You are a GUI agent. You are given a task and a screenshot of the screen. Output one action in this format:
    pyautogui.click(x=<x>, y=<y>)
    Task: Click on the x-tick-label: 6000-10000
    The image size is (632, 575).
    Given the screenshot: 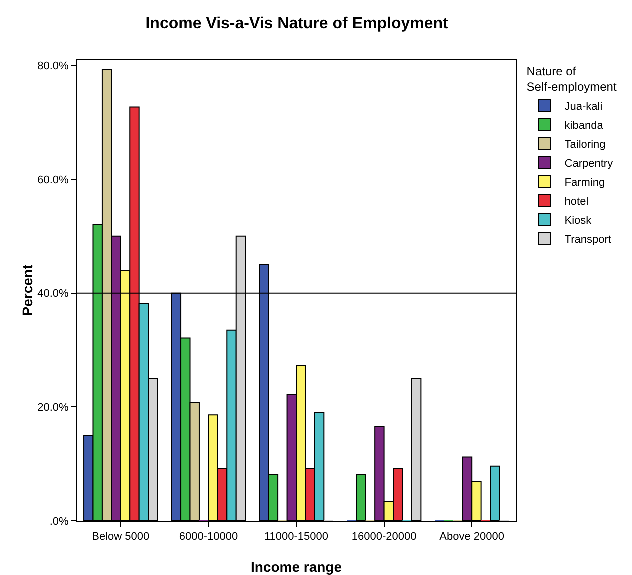 What is the action you would take?
    pyautogui.click(x=208, y=537)
    